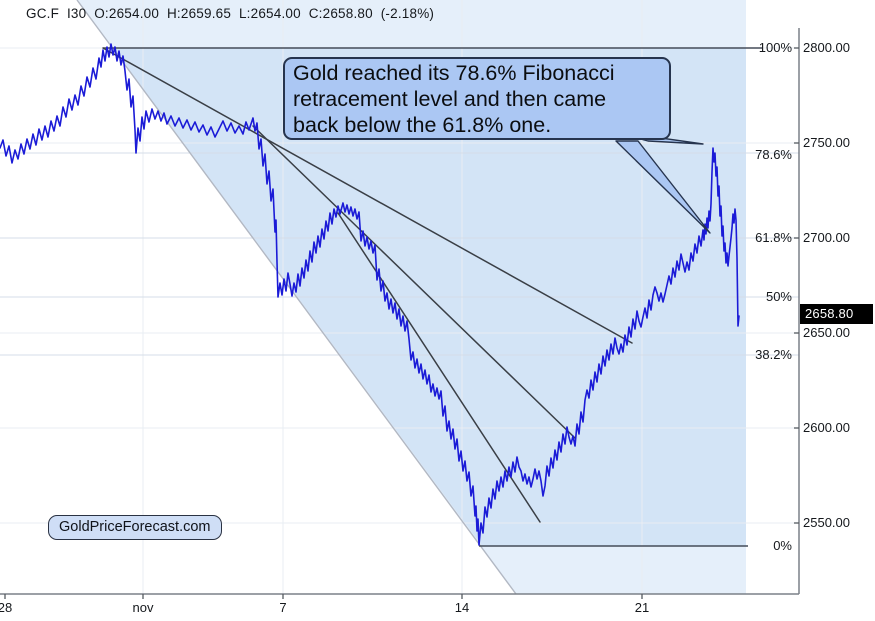 The image size is (875, 621). What do you see at coordinates (836, 314) in the screenshot?
I see `last-price-badge: 2658.80` at bounding box center [836, 314].